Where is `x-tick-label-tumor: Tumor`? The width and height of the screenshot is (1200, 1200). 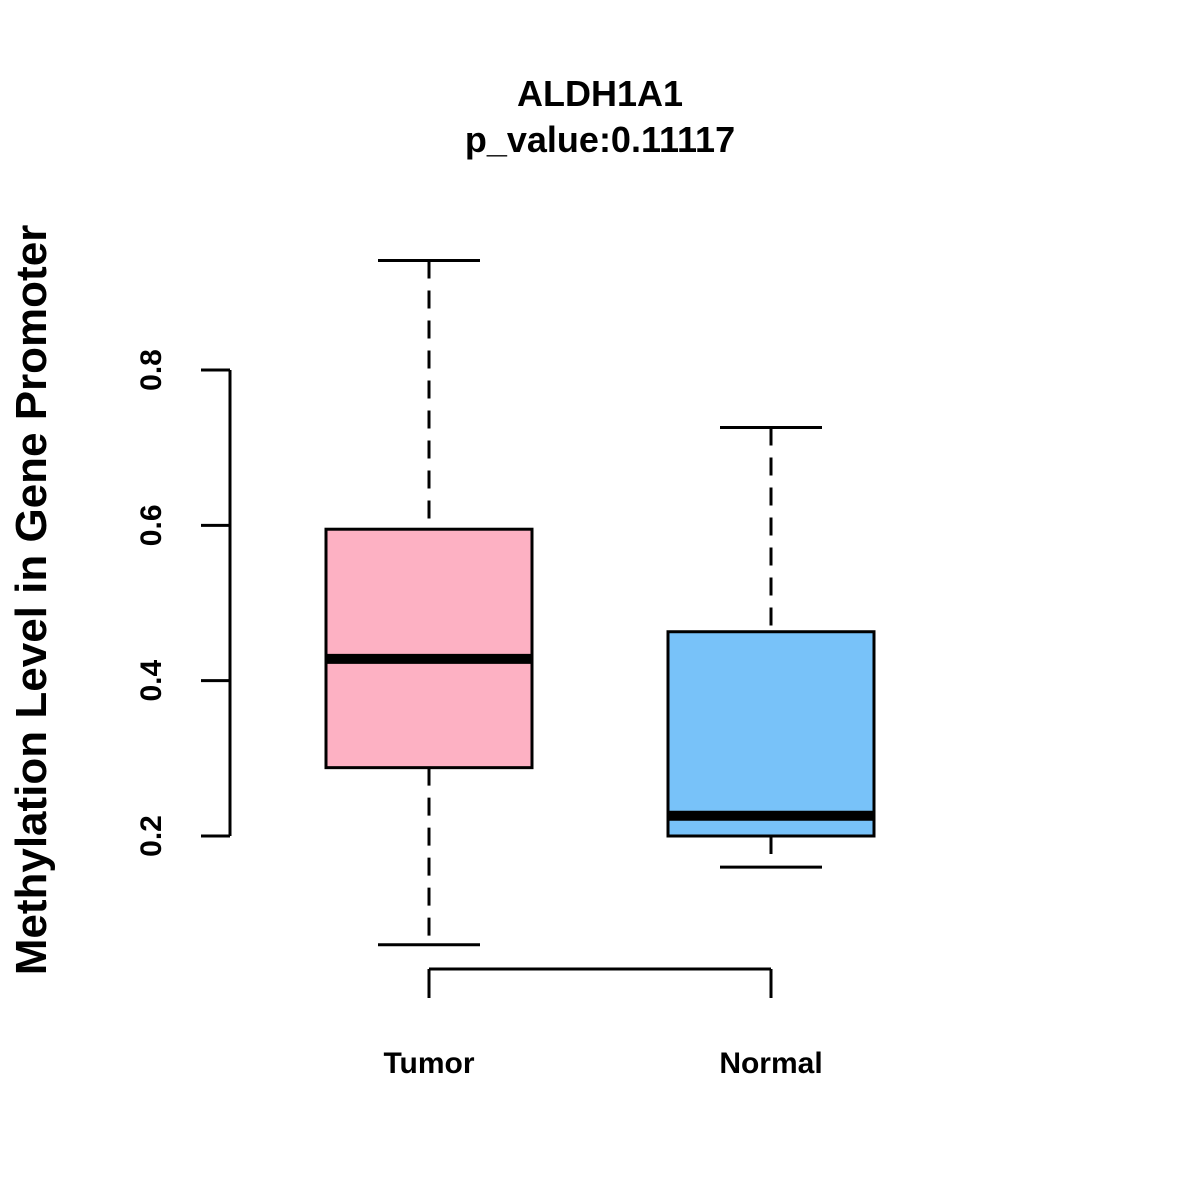 x-tick-label-tumor: Tumor is located at coordinates (428, 1063).